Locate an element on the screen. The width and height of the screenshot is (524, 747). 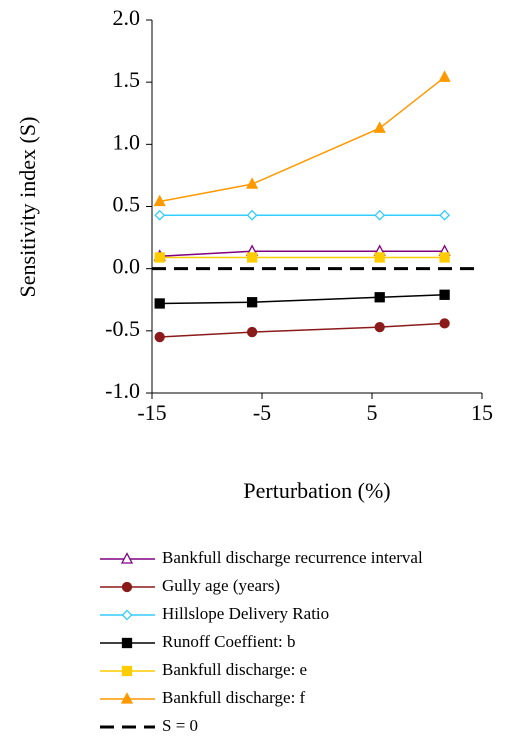
y-tick-label: 0.5 is located at coordinates (127, 204).